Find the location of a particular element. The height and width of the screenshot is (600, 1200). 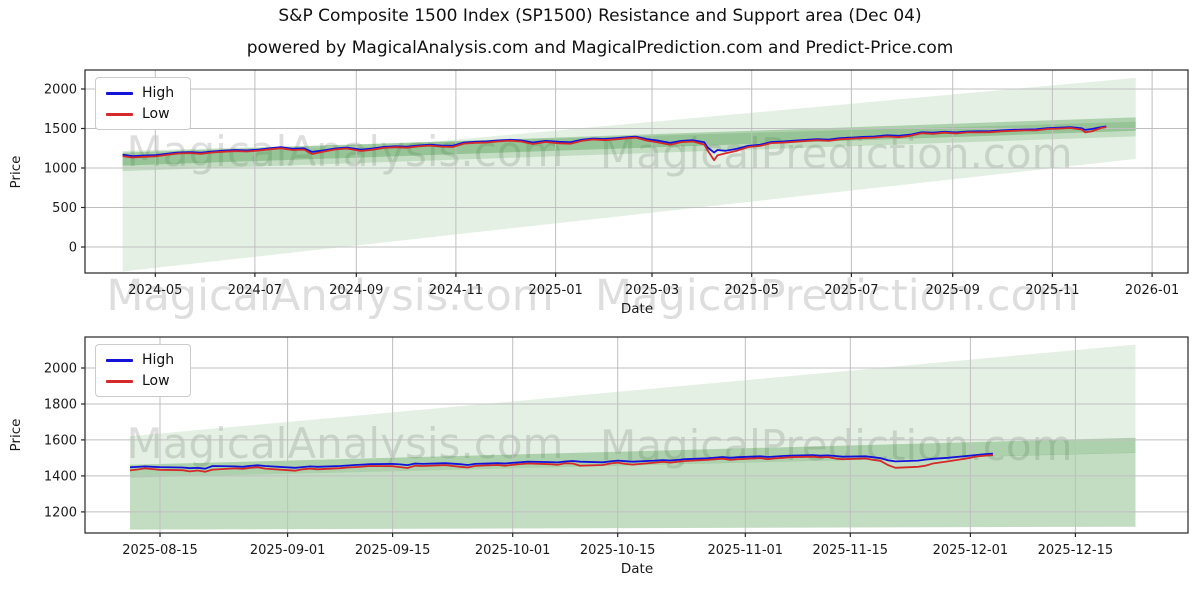

x-tick-label: 2025-07 is located at coordinates (851, 290).